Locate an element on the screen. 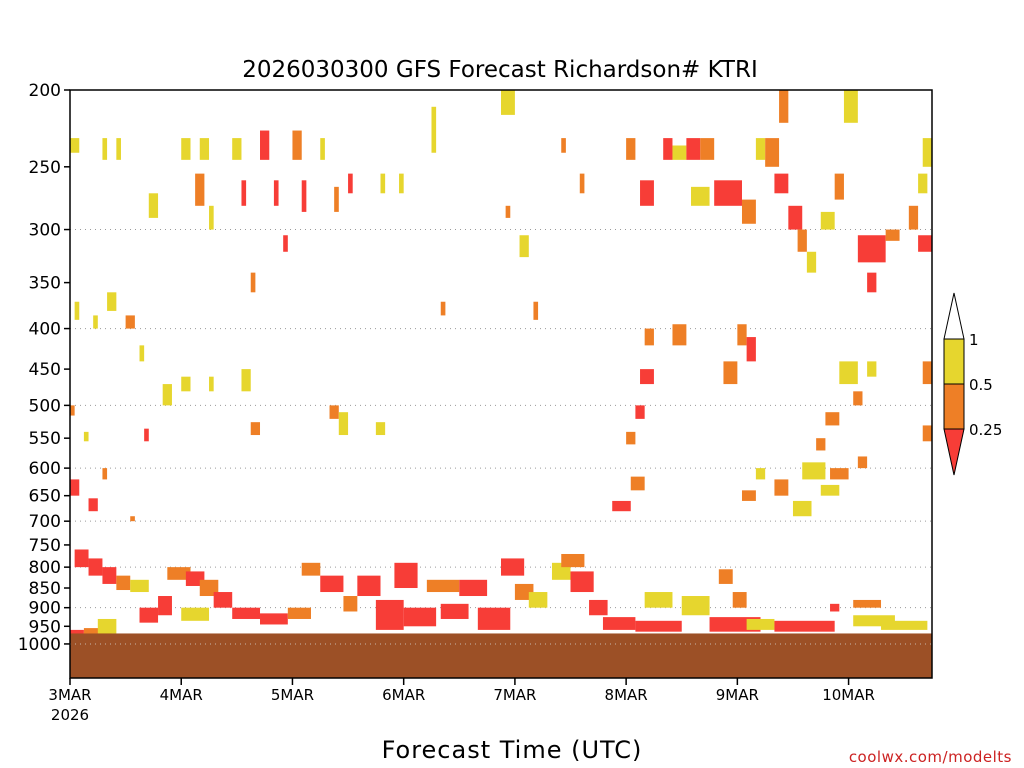  x-tick-sublabel: 2026 is located at coordinates (70, 715).